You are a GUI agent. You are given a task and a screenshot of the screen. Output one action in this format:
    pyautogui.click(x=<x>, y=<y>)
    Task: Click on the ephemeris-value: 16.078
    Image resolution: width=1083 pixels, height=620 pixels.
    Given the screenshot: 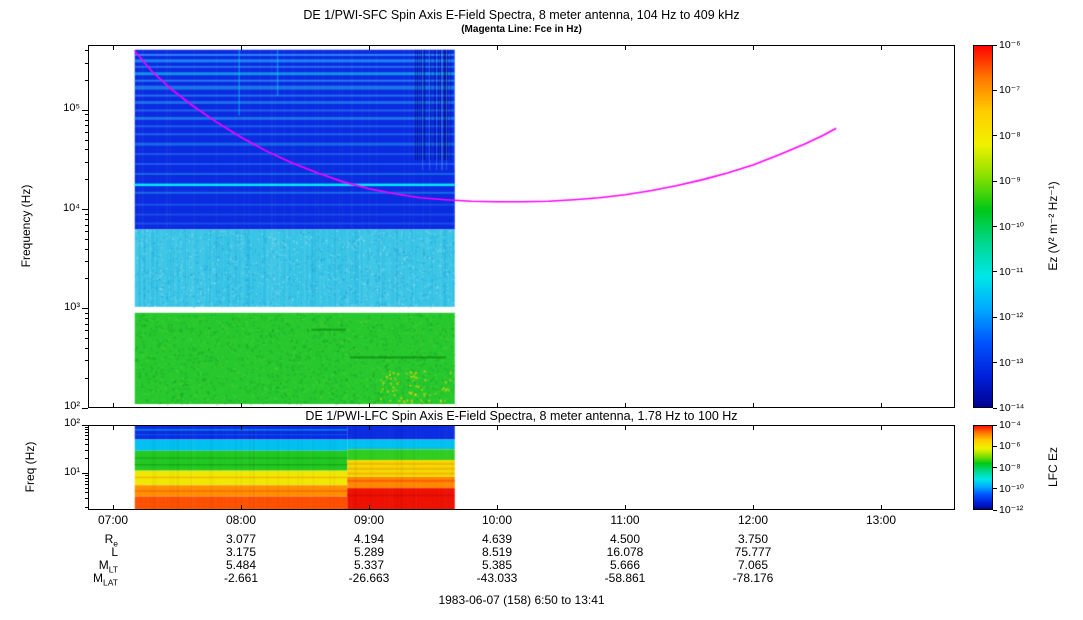 What is the action you would take?
    pyautogui.click(x=625, y=552)
    